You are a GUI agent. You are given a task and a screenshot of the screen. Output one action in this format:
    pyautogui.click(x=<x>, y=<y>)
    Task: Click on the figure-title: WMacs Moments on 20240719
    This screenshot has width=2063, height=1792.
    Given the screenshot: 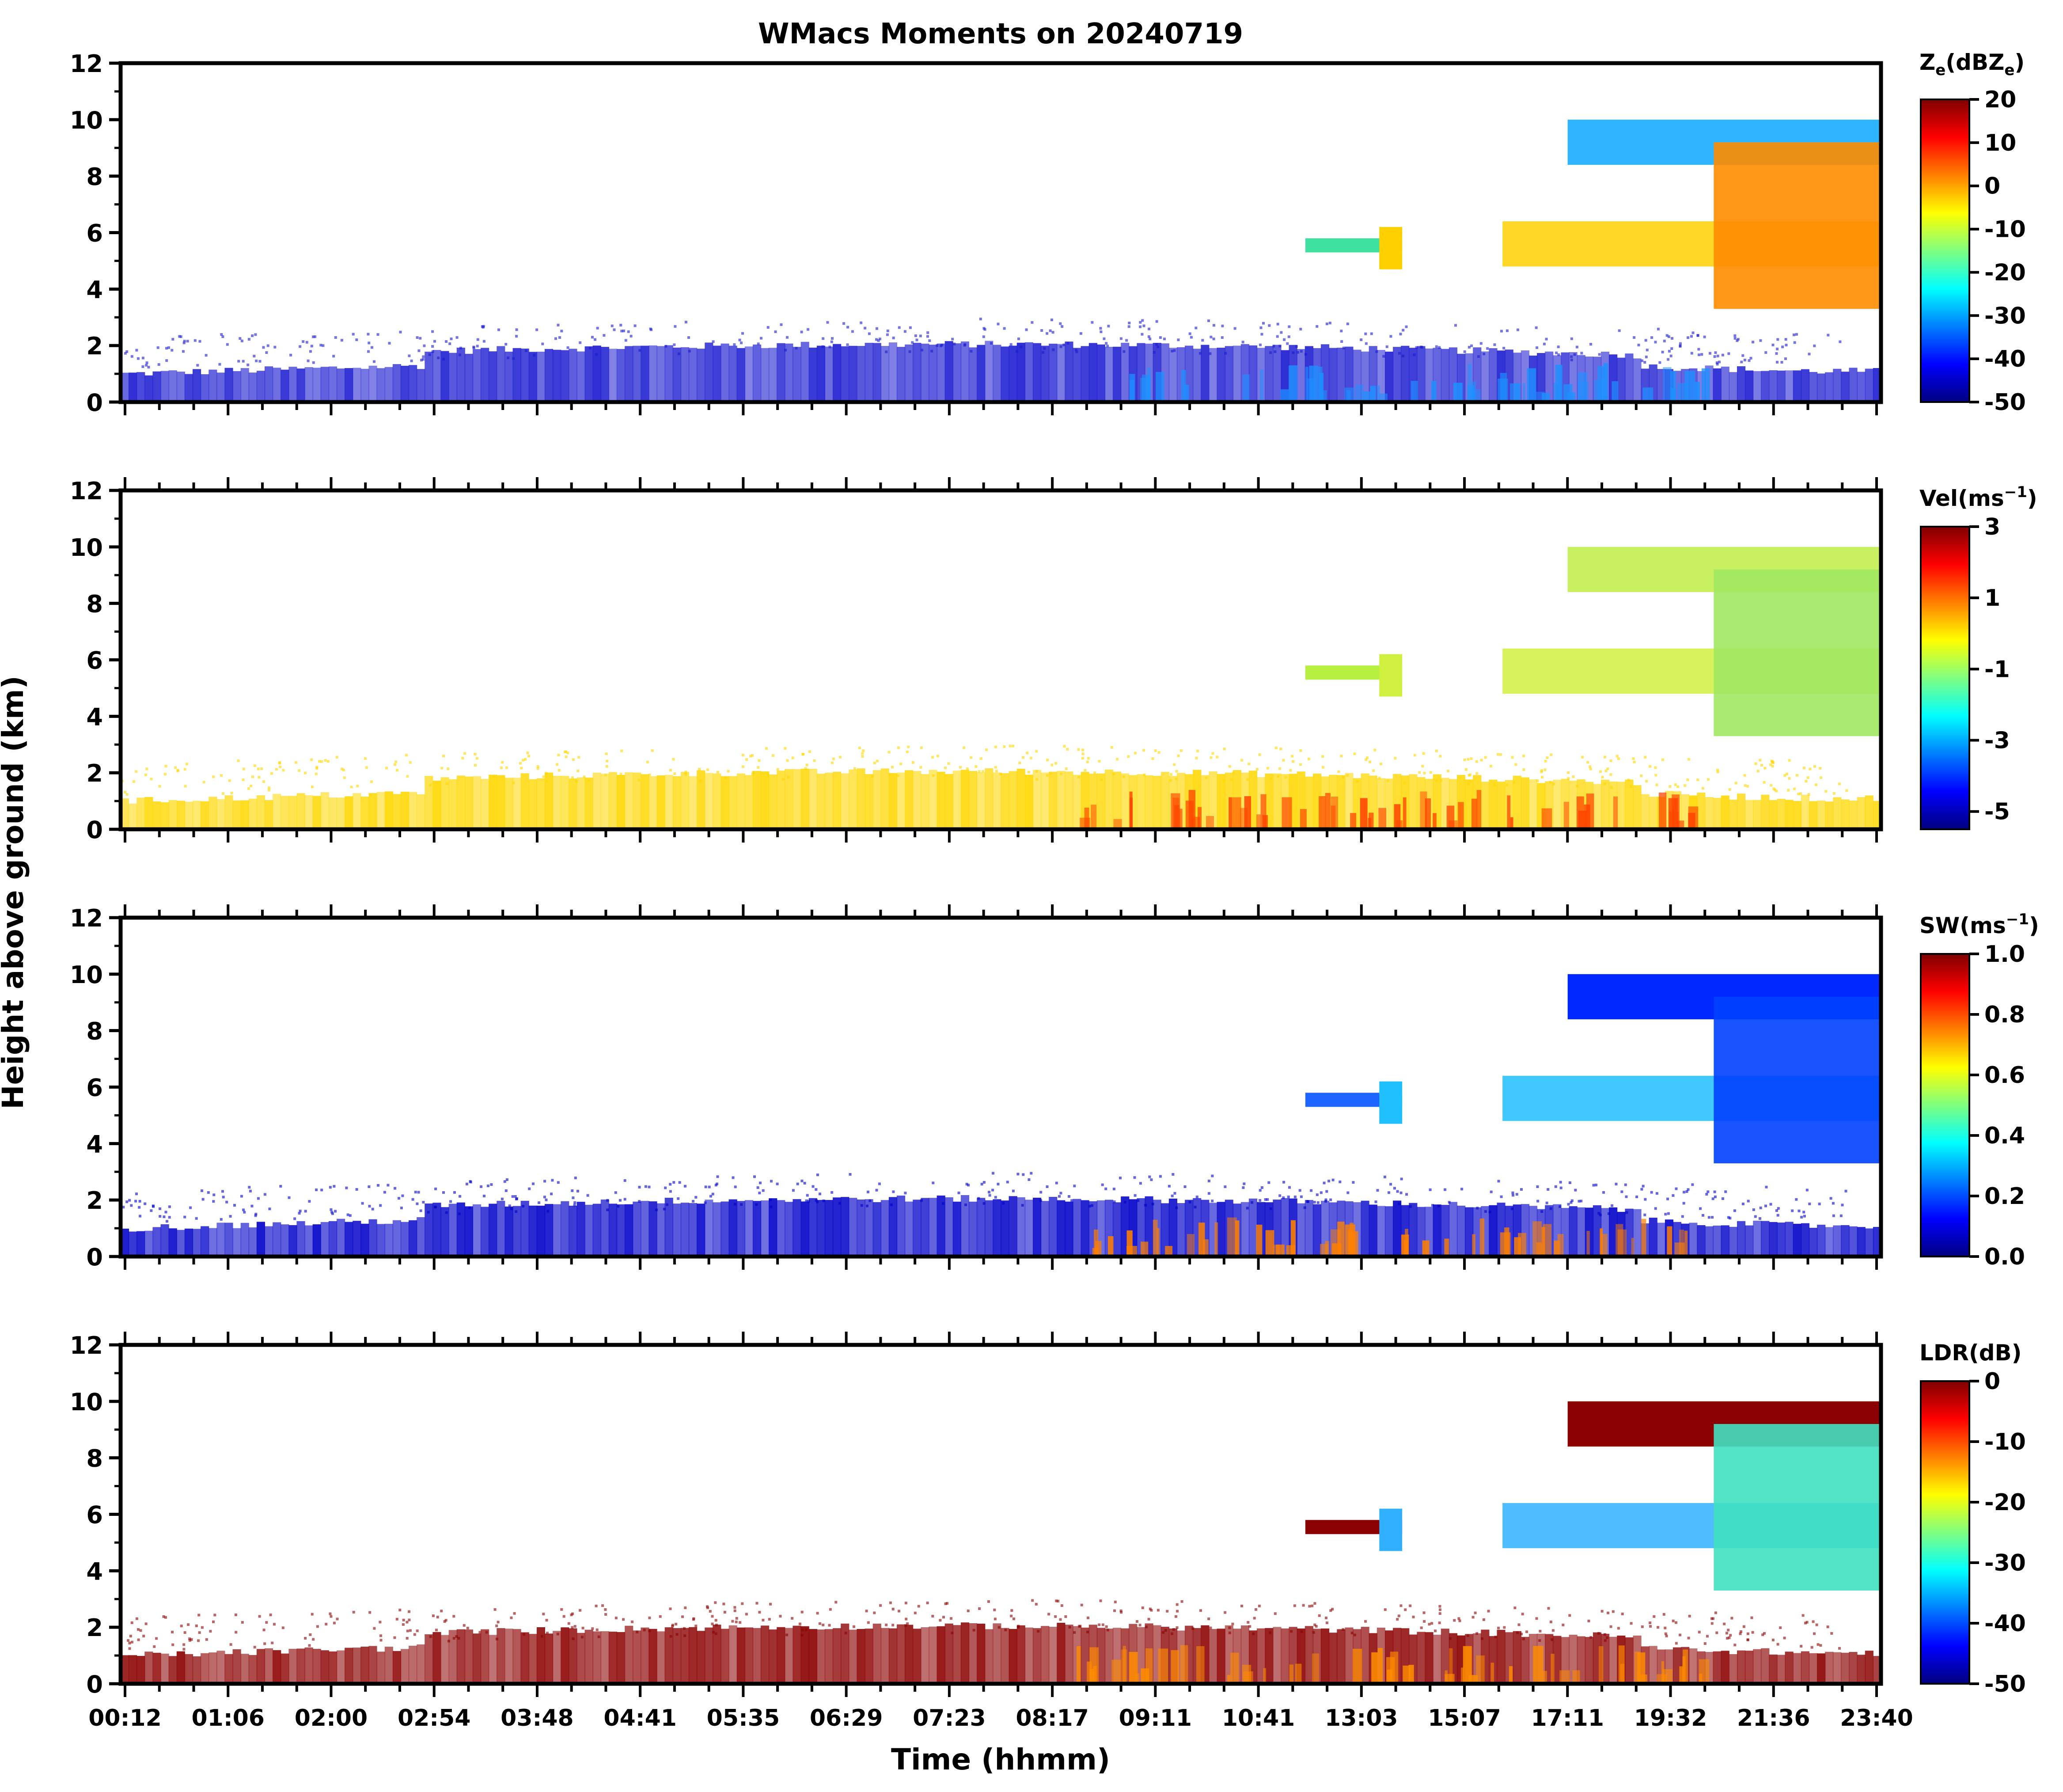 What is the action you would take?
    pyautogui.click(x=1001, y=34)
    